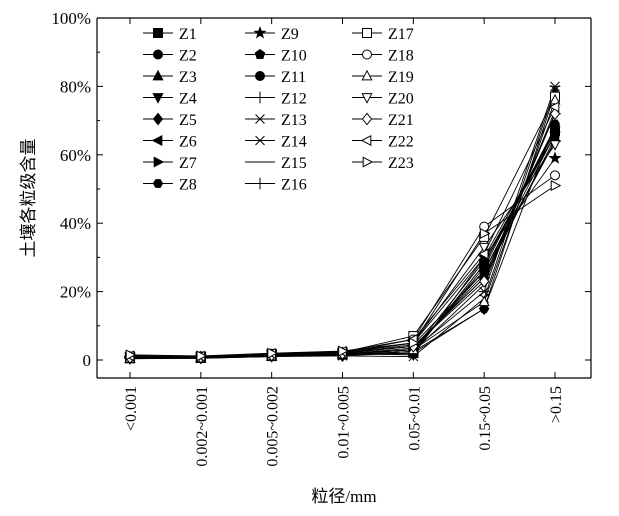 The width and height of the screenshot is (619, 516). I want to click on legend-marker-z4, so click(158, 98).